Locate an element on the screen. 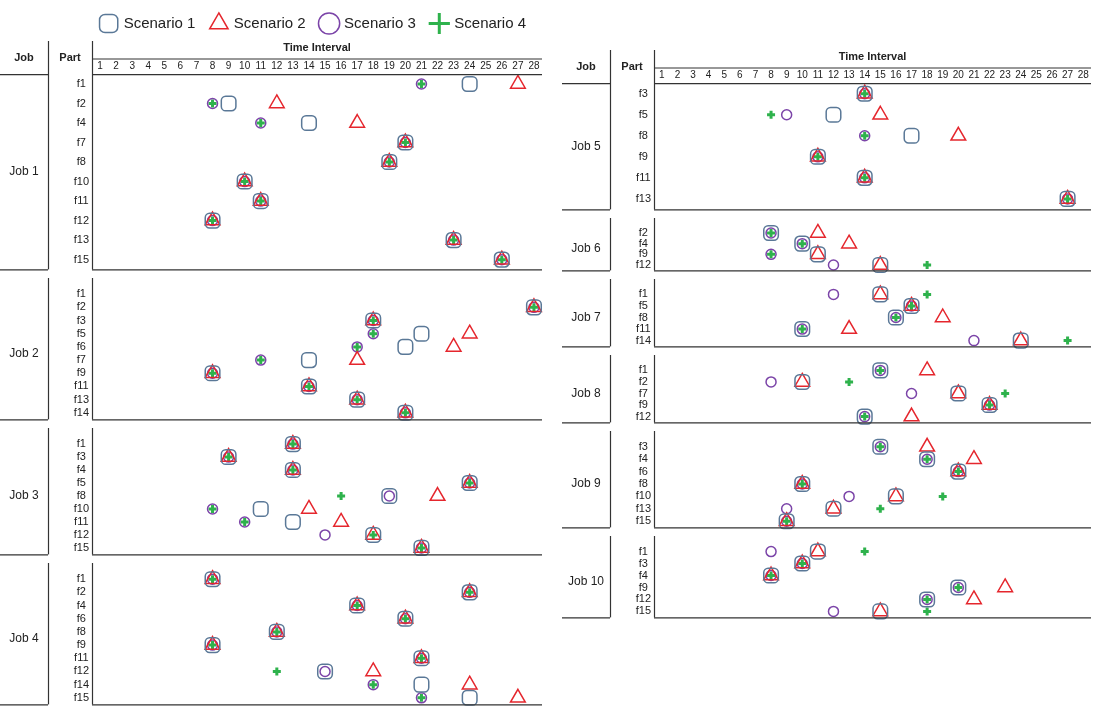 This screenshot has width=1099, height=713. y-axis-title: Job 1 is located at coordinates (24, 171).